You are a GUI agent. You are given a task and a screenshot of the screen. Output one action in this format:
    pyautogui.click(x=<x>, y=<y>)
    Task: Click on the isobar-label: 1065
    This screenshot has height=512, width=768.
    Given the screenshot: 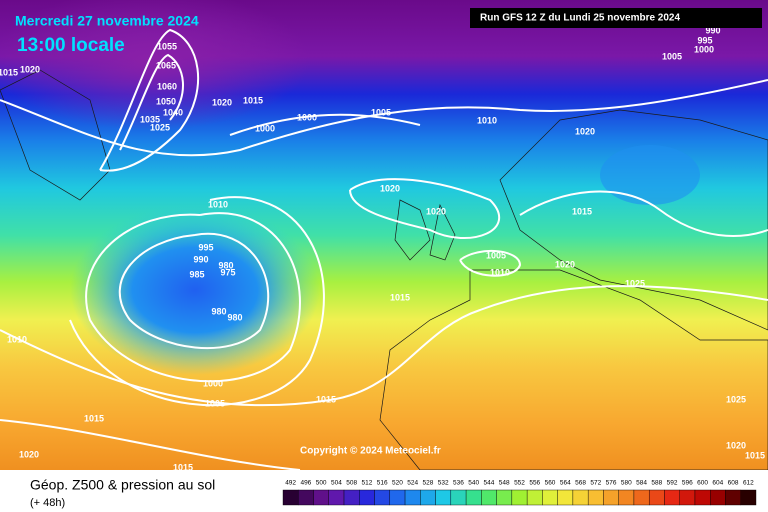 What is the action you would take?
    pyautogui.click(x=166, y=65)
    